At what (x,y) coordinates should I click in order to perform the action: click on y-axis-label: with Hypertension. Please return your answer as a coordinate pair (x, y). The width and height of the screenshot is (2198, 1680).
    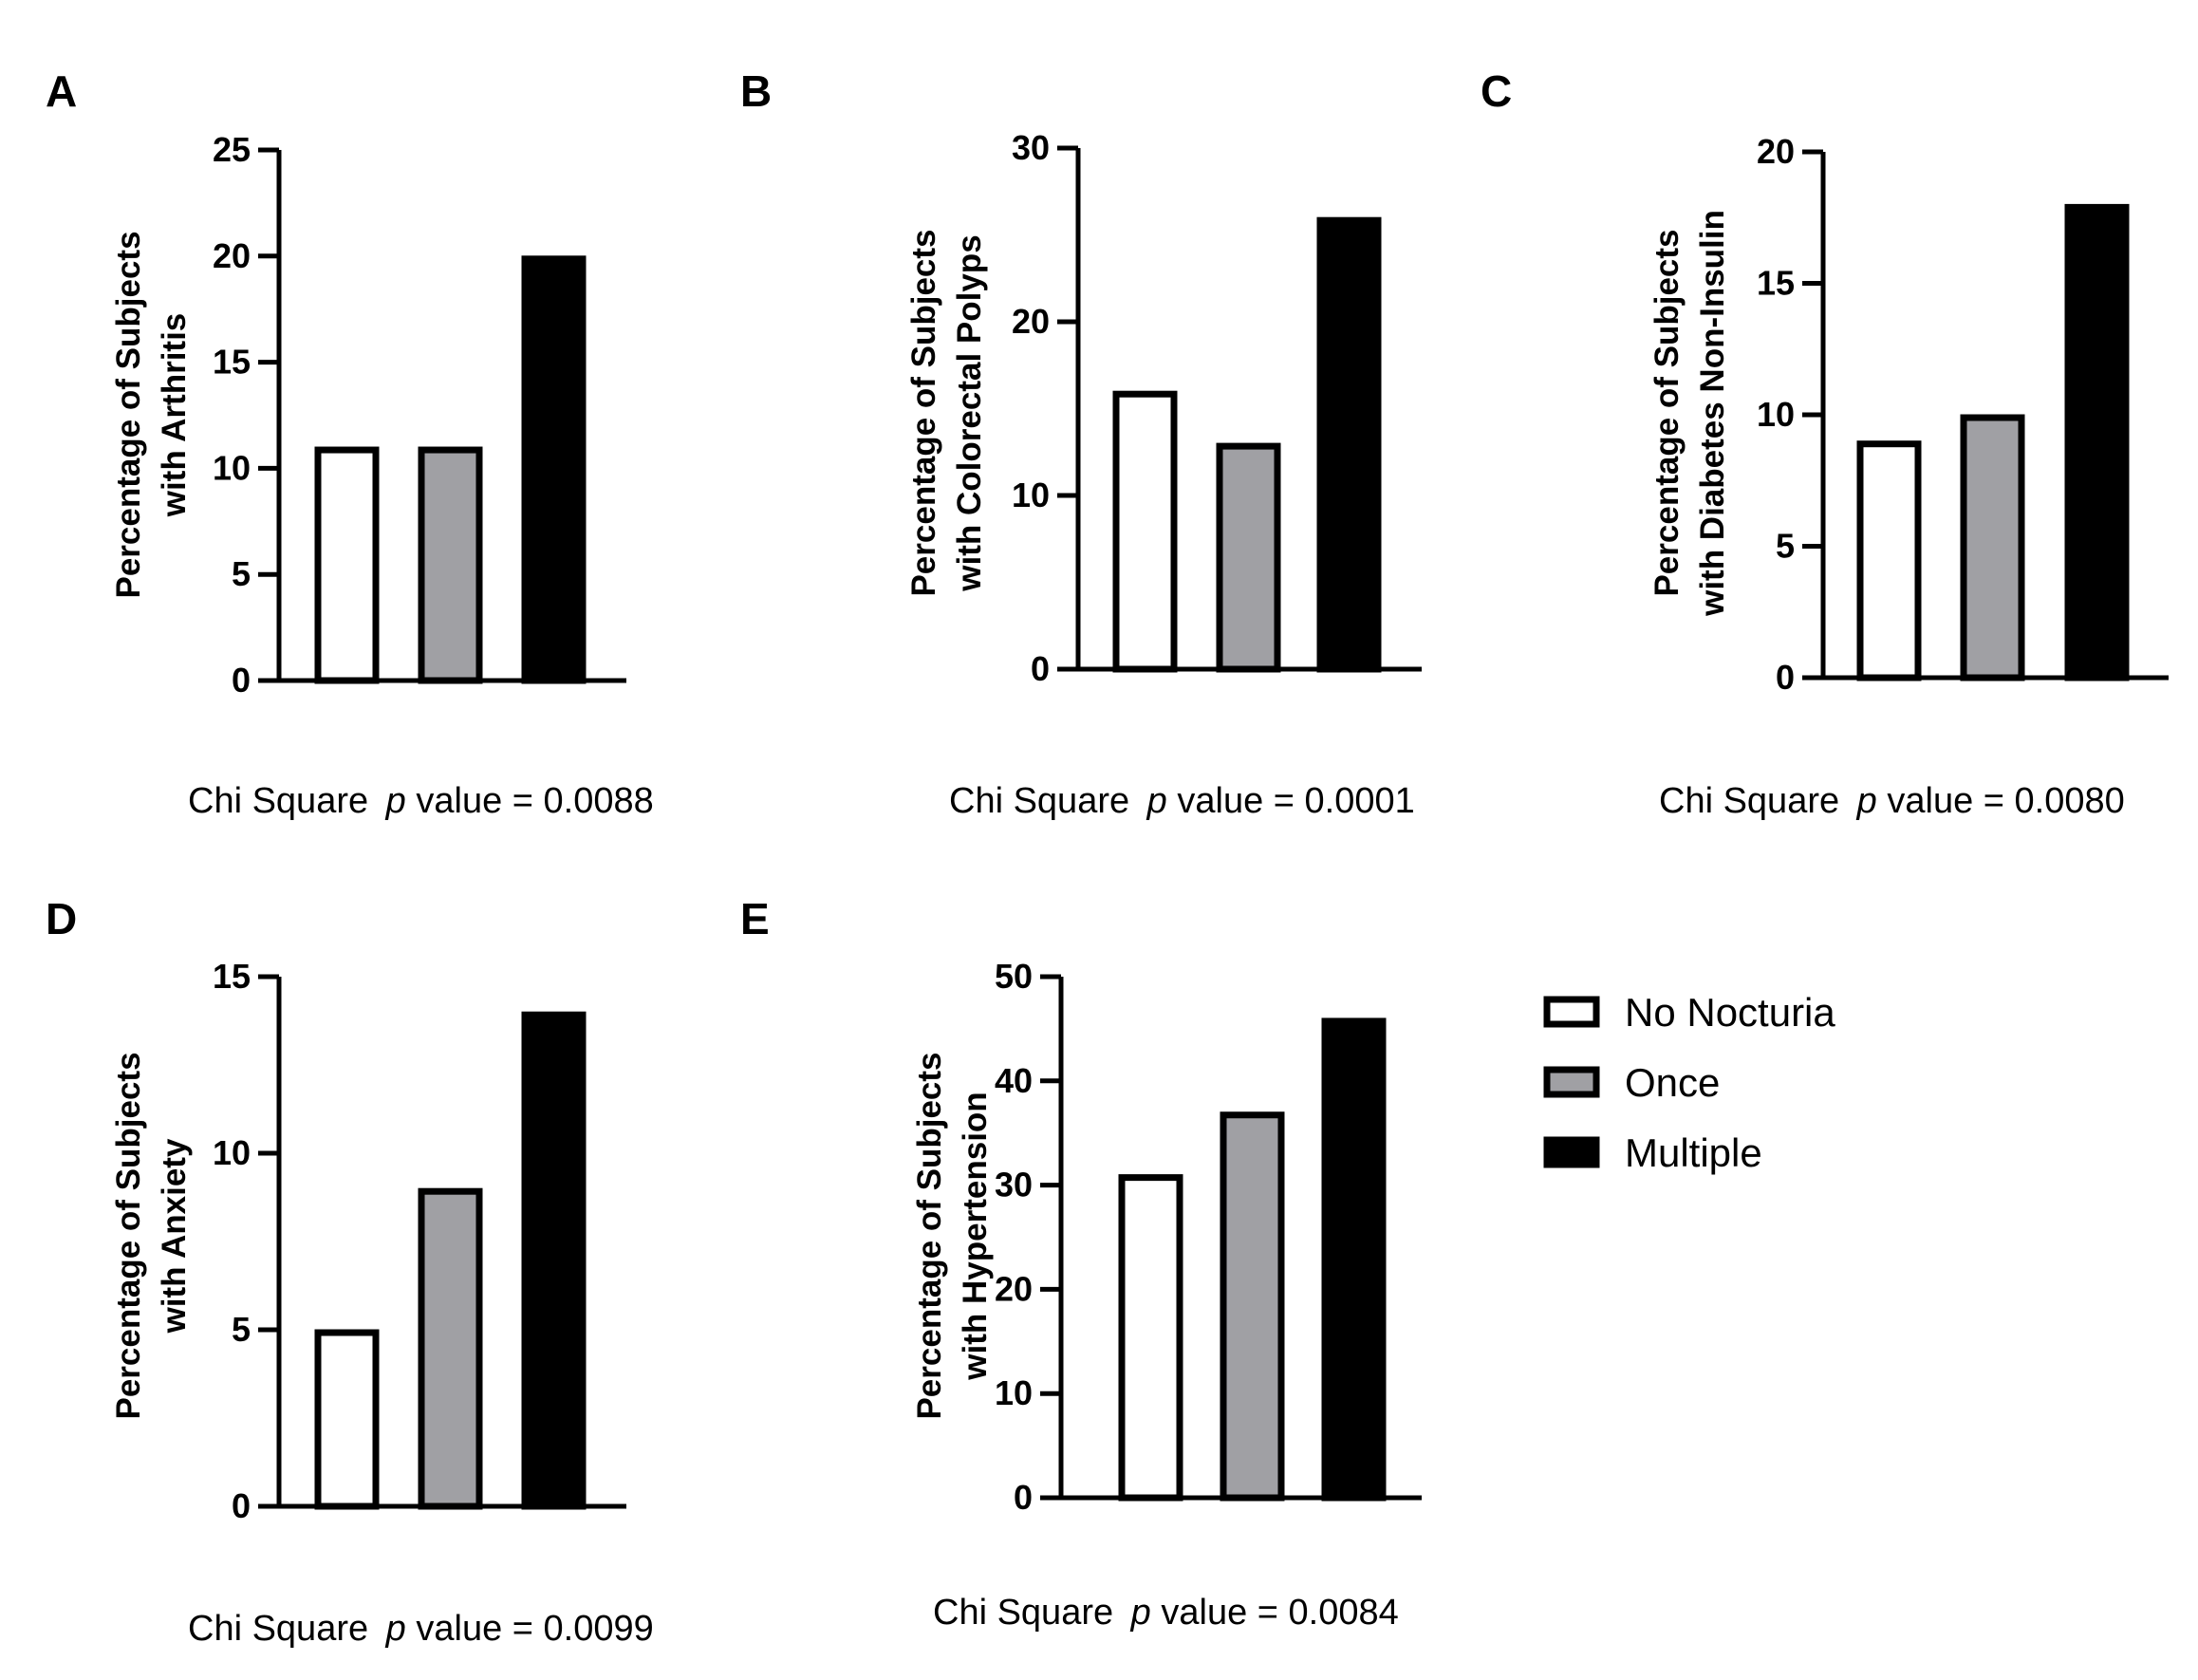
    Looking at the image, I should click on (975, 1236).